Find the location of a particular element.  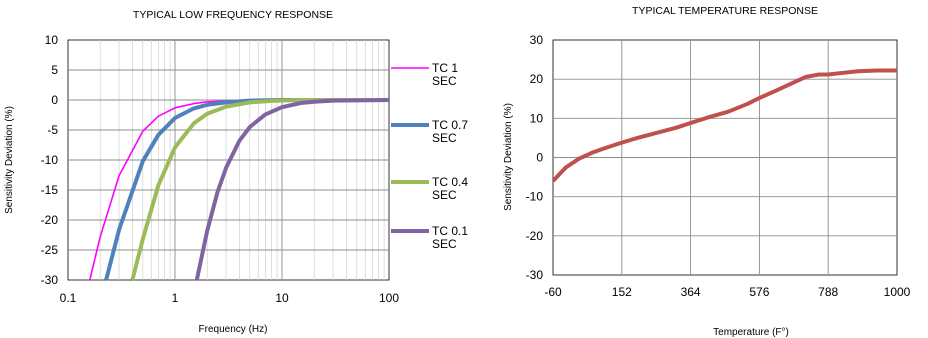

x-tick-labels: -60 152 364 576 788 1000 is located at coordinates (727, 292).